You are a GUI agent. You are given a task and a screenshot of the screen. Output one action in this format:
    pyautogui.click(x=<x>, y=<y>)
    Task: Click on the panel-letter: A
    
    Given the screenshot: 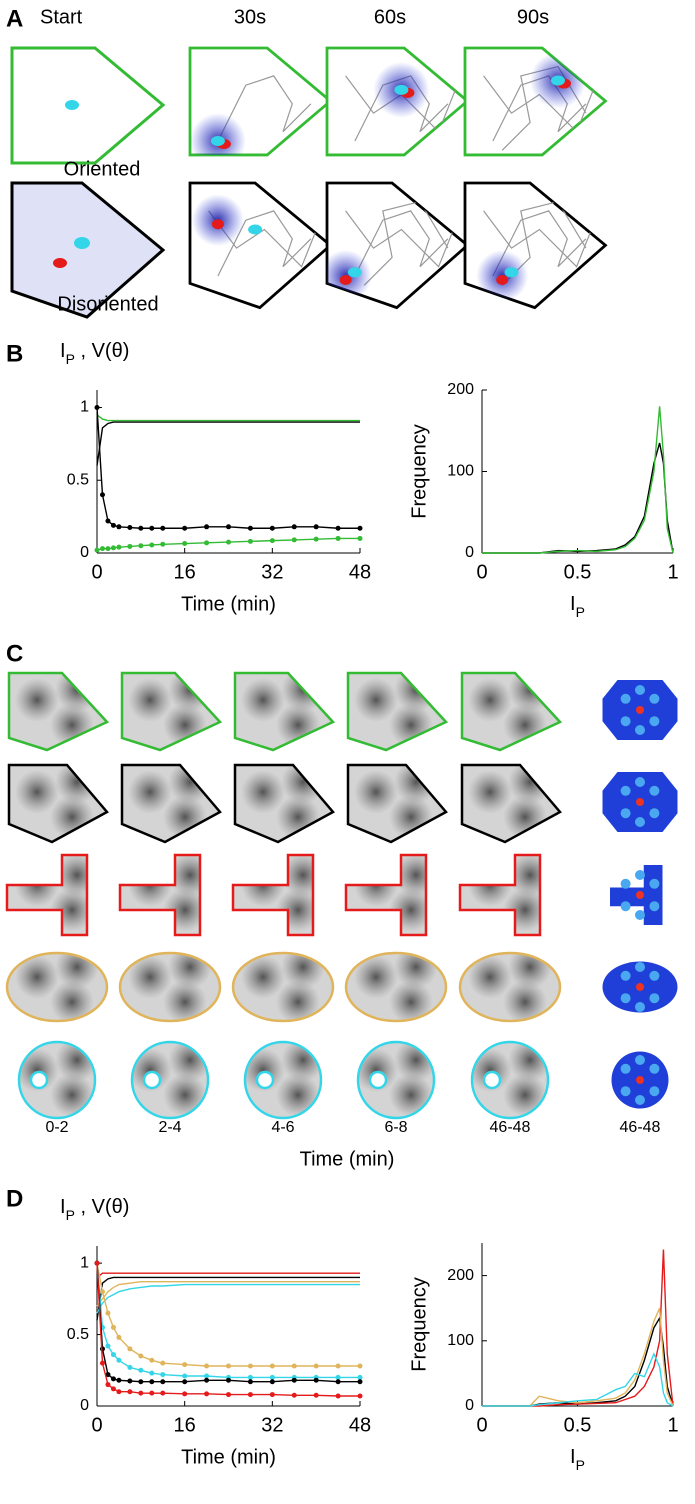 What is the action you would take?
    pyautogui.click(x=14, y=18)
    